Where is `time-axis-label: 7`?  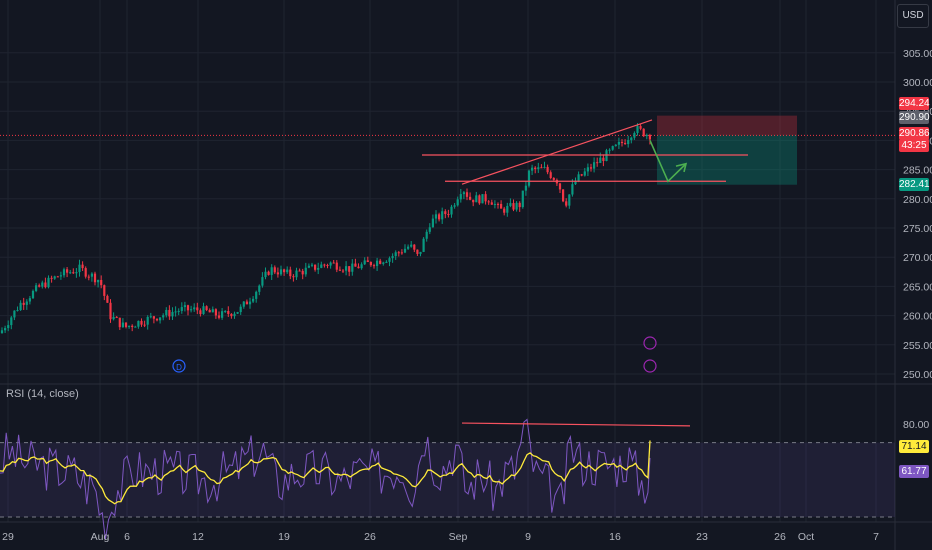 time-axis-label: 7 is located at coordinates (876, 537).